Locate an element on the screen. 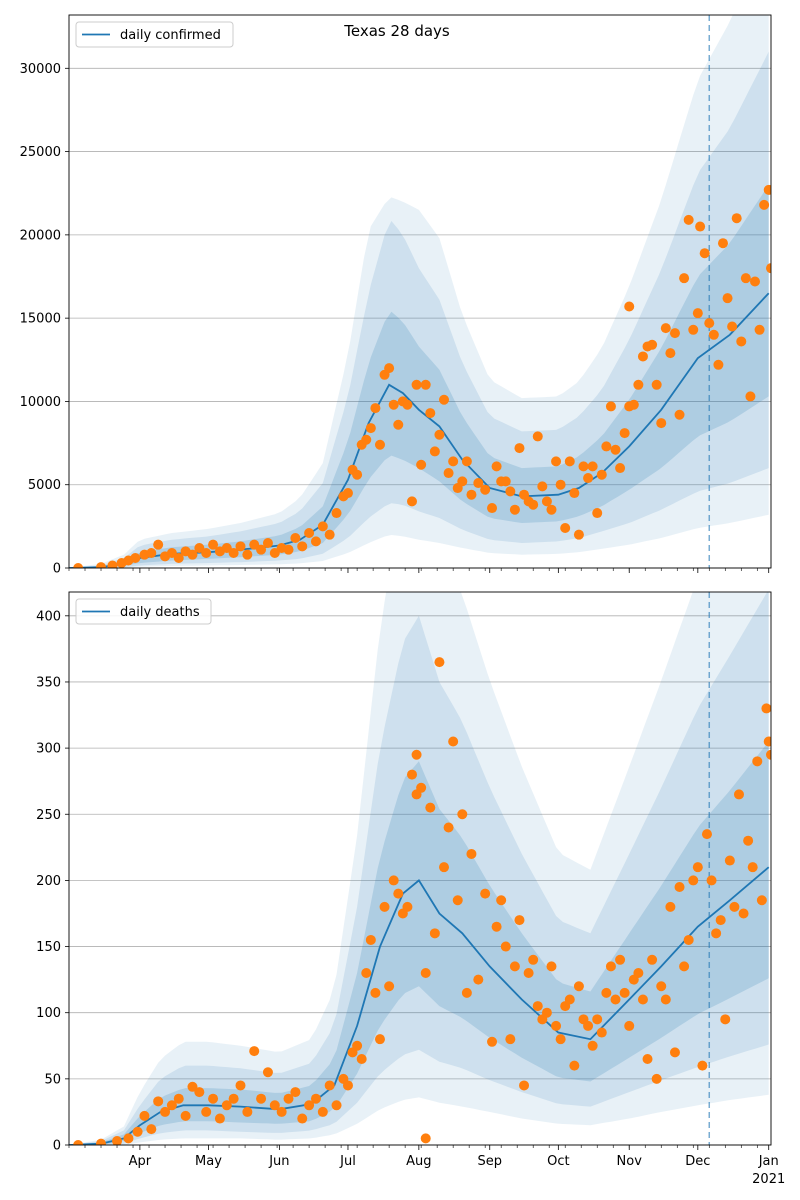  legend-box is located at coordinates (154, 34).